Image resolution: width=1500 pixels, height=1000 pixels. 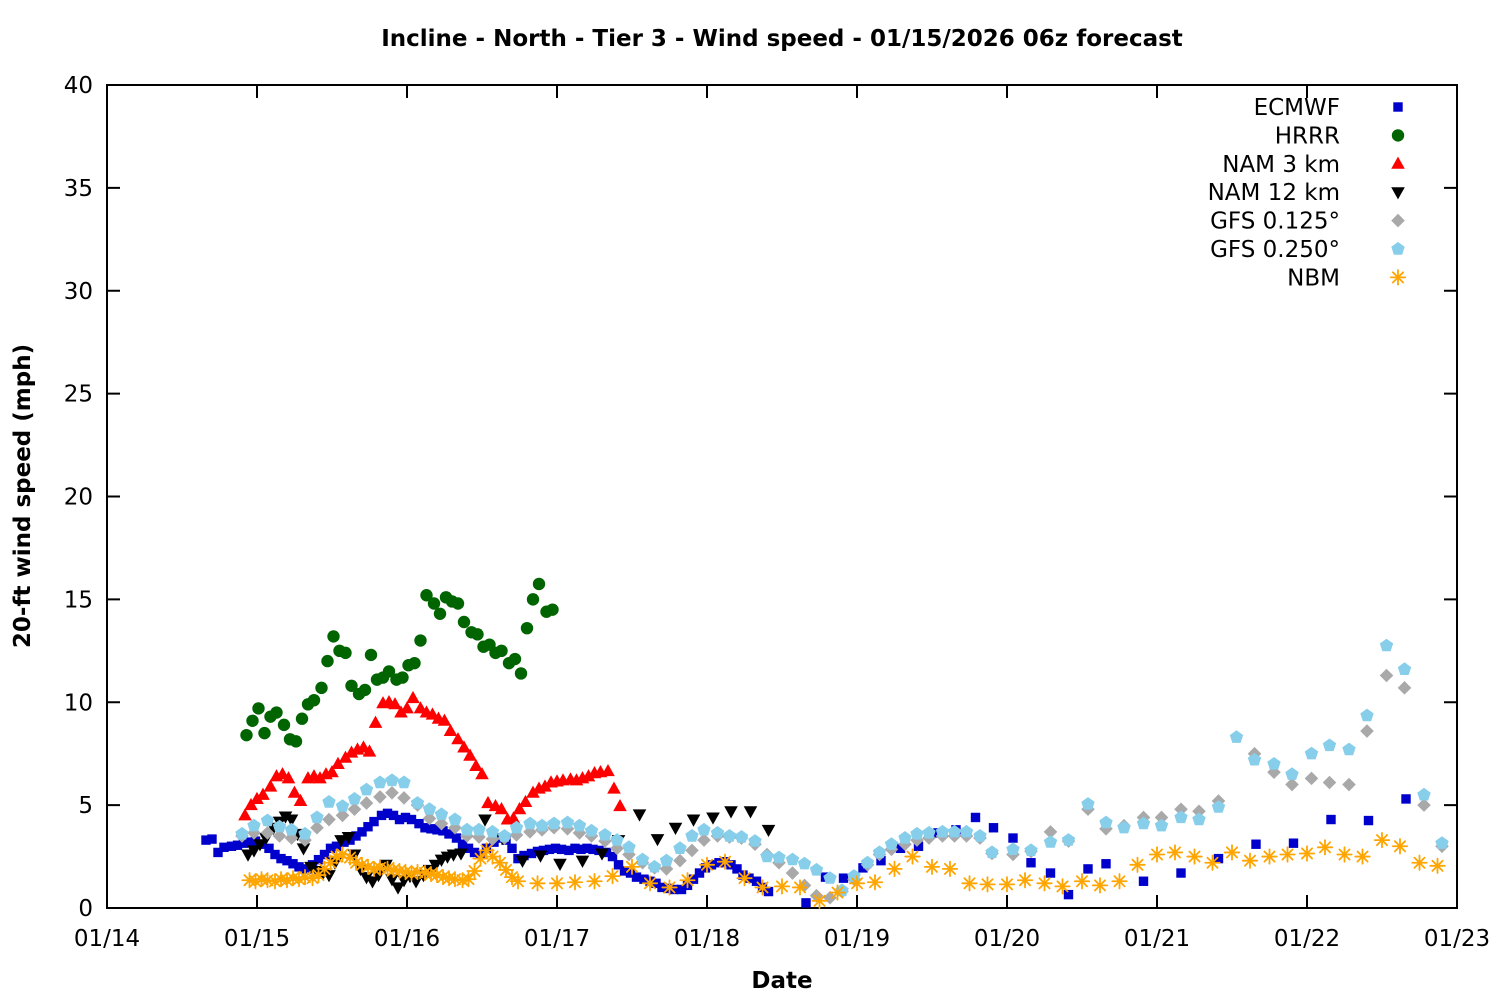 What do you see at coordinates (85, 806) in the screenshot?
I see `y-tick-label: 5` at bounding box center [85, 806].